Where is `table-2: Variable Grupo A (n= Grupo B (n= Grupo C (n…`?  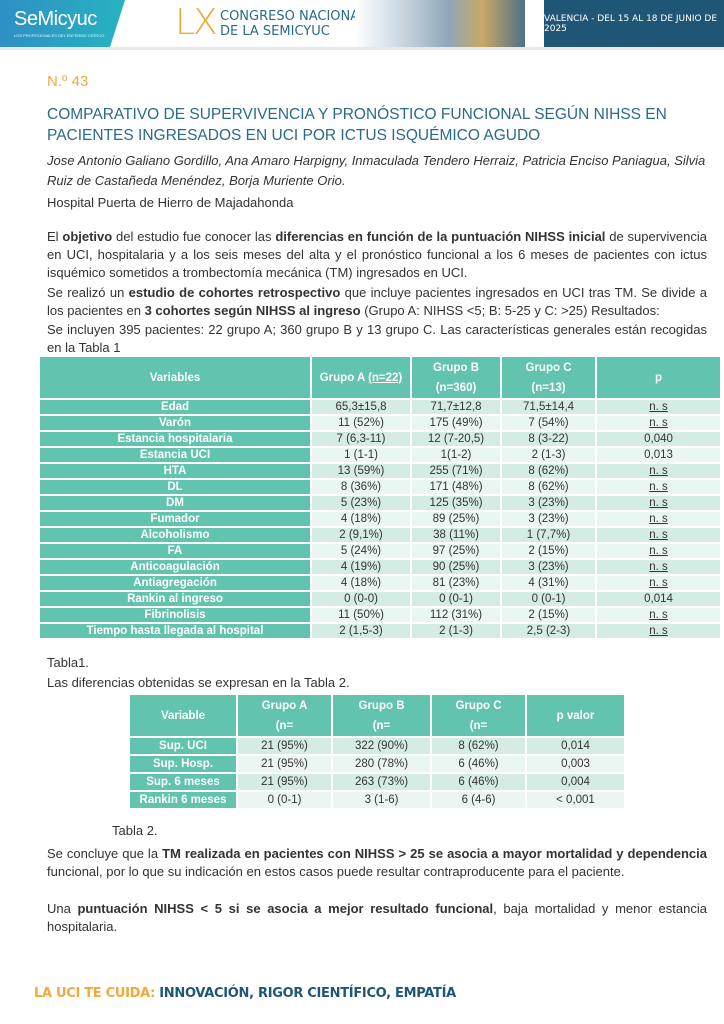 table-2: Variable Grupo A (n= Grupo B (n= Grupo C (n… is located at coordinates (377, 751).